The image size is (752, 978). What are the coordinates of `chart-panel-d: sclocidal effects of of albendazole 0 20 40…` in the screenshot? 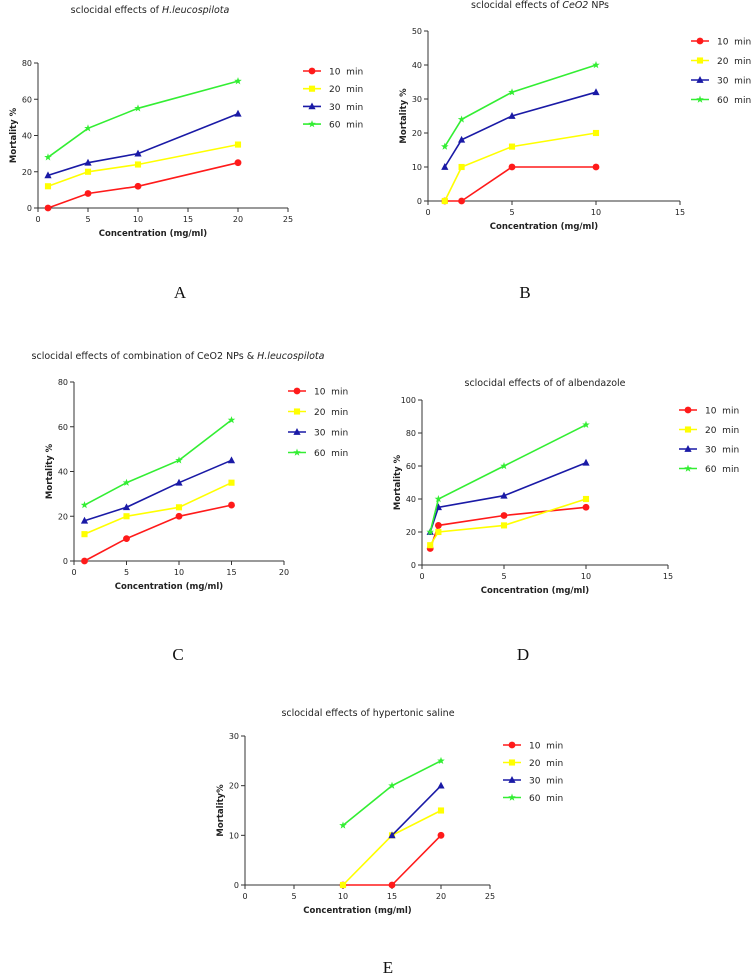 It's located at (566, 521).